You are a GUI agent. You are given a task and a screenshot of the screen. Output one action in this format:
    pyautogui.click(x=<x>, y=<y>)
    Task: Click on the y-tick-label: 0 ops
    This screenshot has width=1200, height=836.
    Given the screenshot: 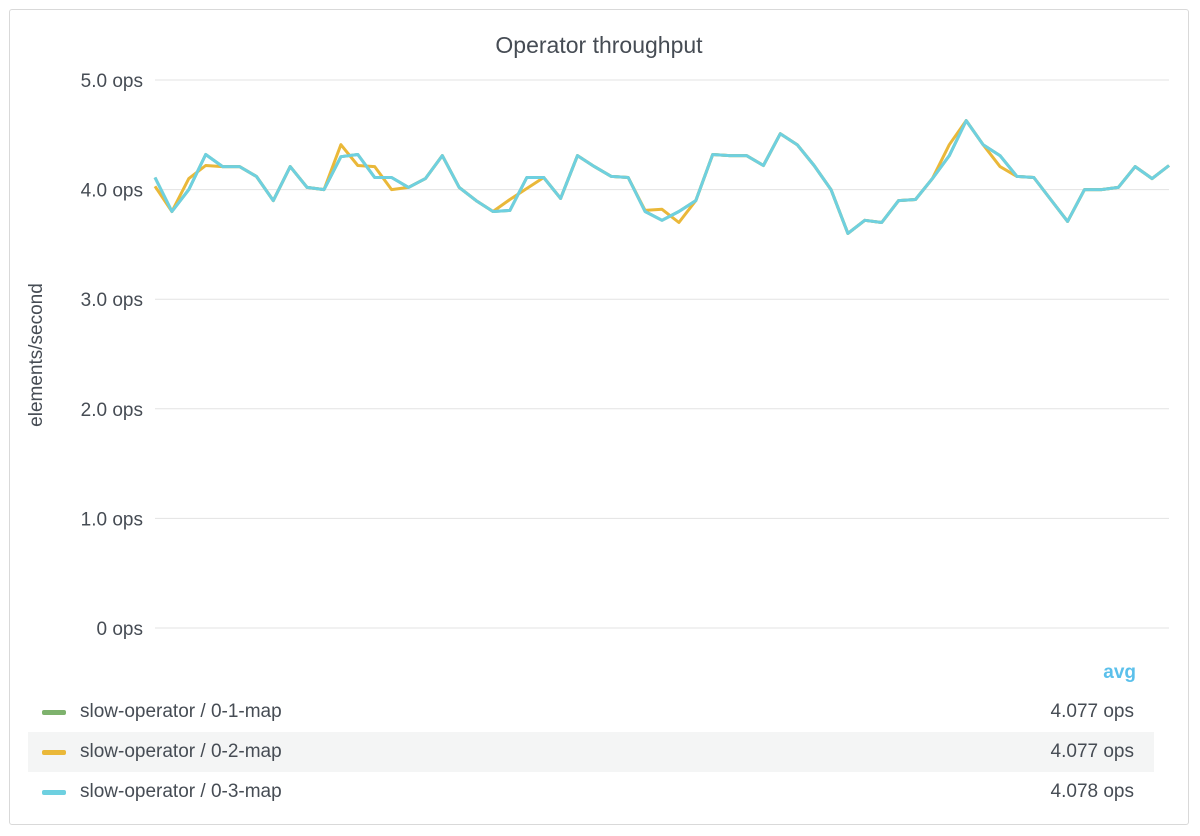 What is the action you would take?
    pyautogui.click(x=120, y=629)
    